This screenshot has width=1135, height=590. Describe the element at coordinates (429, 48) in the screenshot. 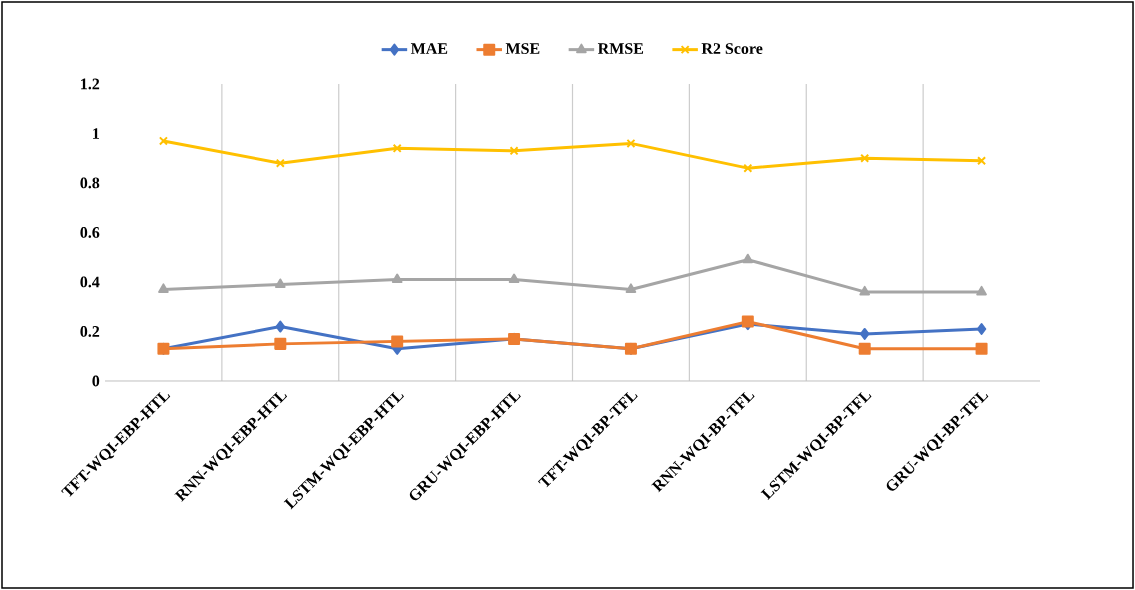

I see `legend-label: MAE` at that location.